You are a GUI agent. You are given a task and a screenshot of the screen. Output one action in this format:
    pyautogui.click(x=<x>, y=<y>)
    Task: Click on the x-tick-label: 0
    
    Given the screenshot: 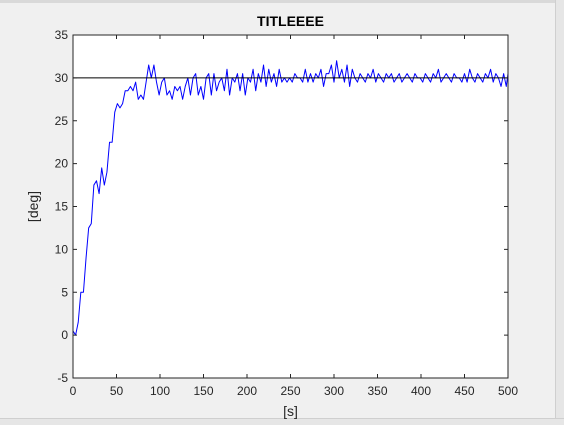 What is the action you would take?
    pyautogui.click(x=73, y=391)
    